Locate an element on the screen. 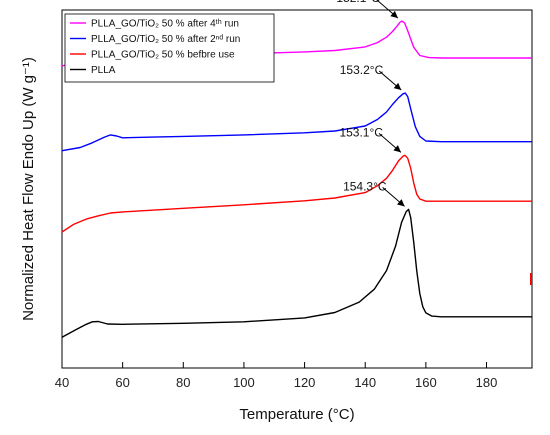 The image size is (550, 435). peak-label: 154.3°C is located at coordinates (365, 186).